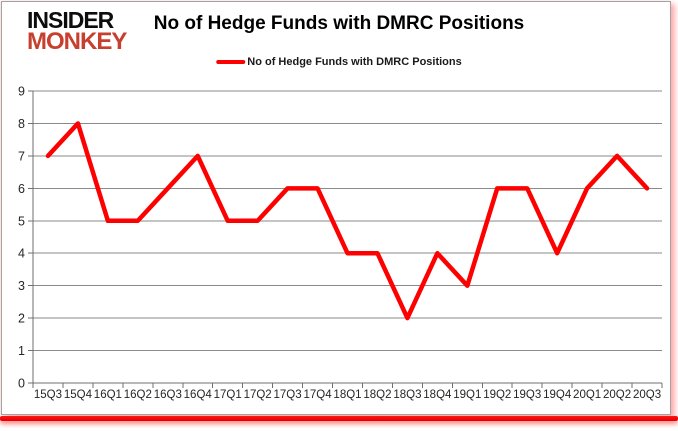  What do you see at coordinates (21, 254) in the screenshot?
I see `svg-text: 4` at bounding box center [21, 254].